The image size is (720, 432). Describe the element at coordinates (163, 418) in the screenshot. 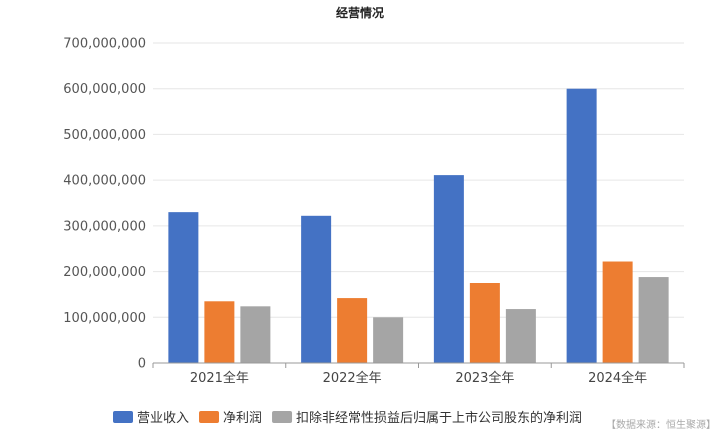

I see `legend-label: 营业收入` at that location.